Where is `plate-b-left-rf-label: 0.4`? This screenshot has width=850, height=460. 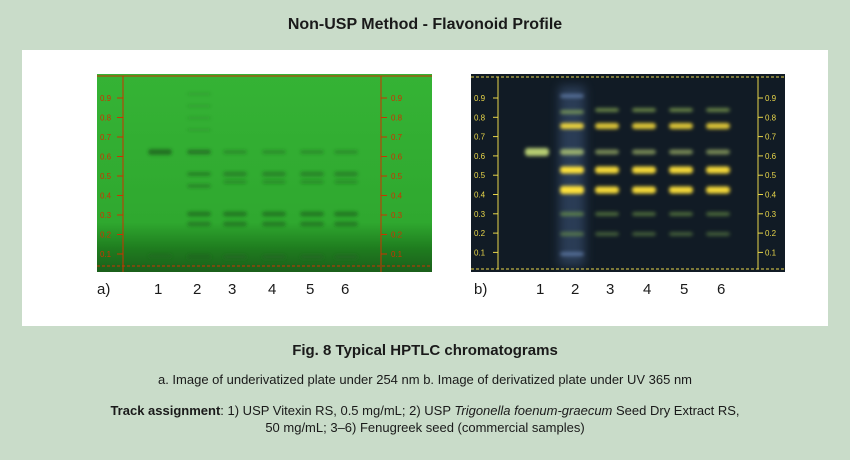 plate-b-left-rf-label: 0.4 is located at coordinates (480, 195).